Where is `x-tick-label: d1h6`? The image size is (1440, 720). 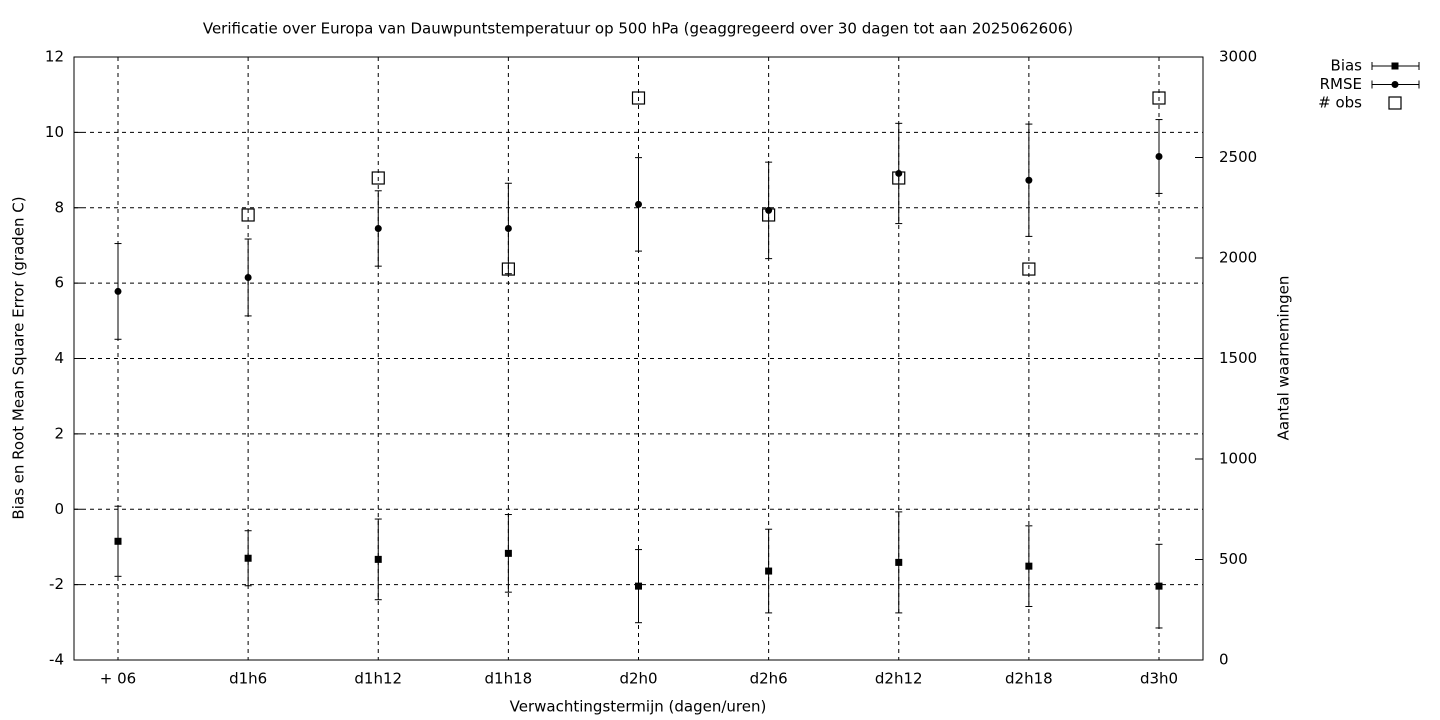 x-tick-label: d1h6 is located at coordinates (248, 679).